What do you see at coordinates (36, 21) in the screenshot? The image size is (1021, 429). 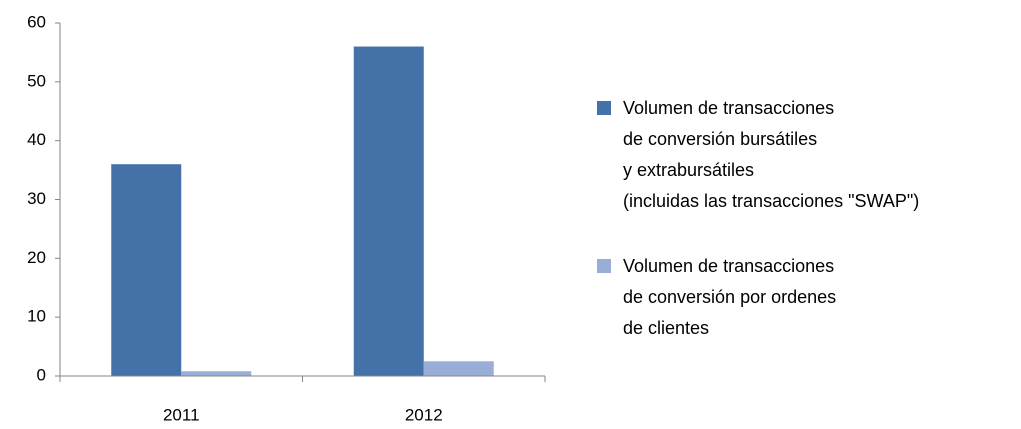 I see `y-tick-label: 60` at bounding box center [36, 21].